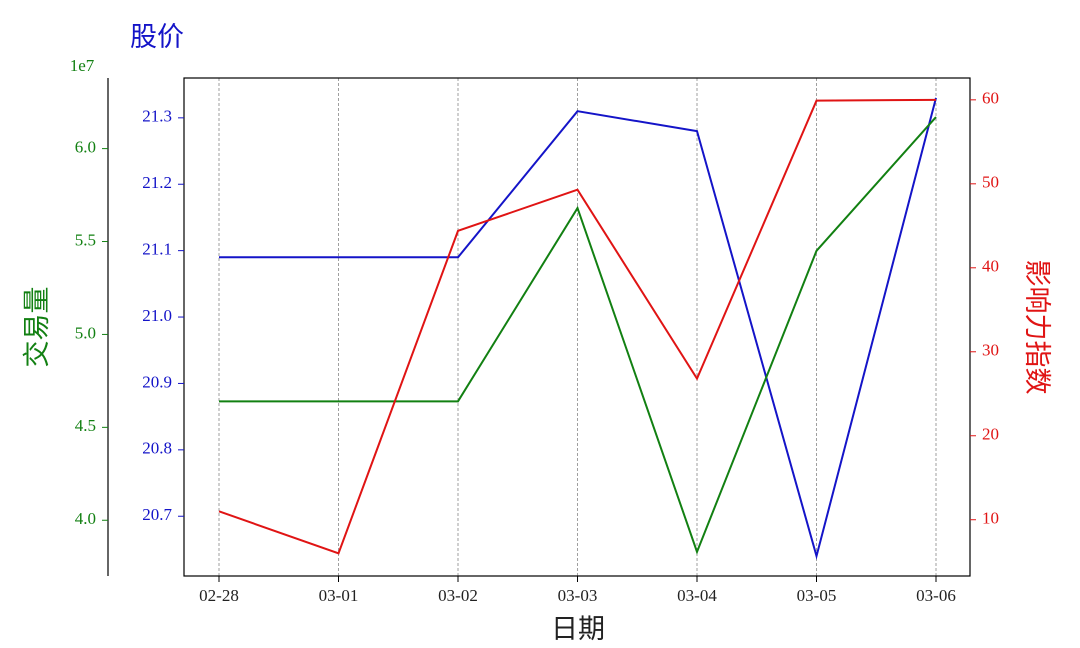 The width and height of the screenshot is (1080, 648). I want to click on x-tick-label: 02-28, so click(219, 595).